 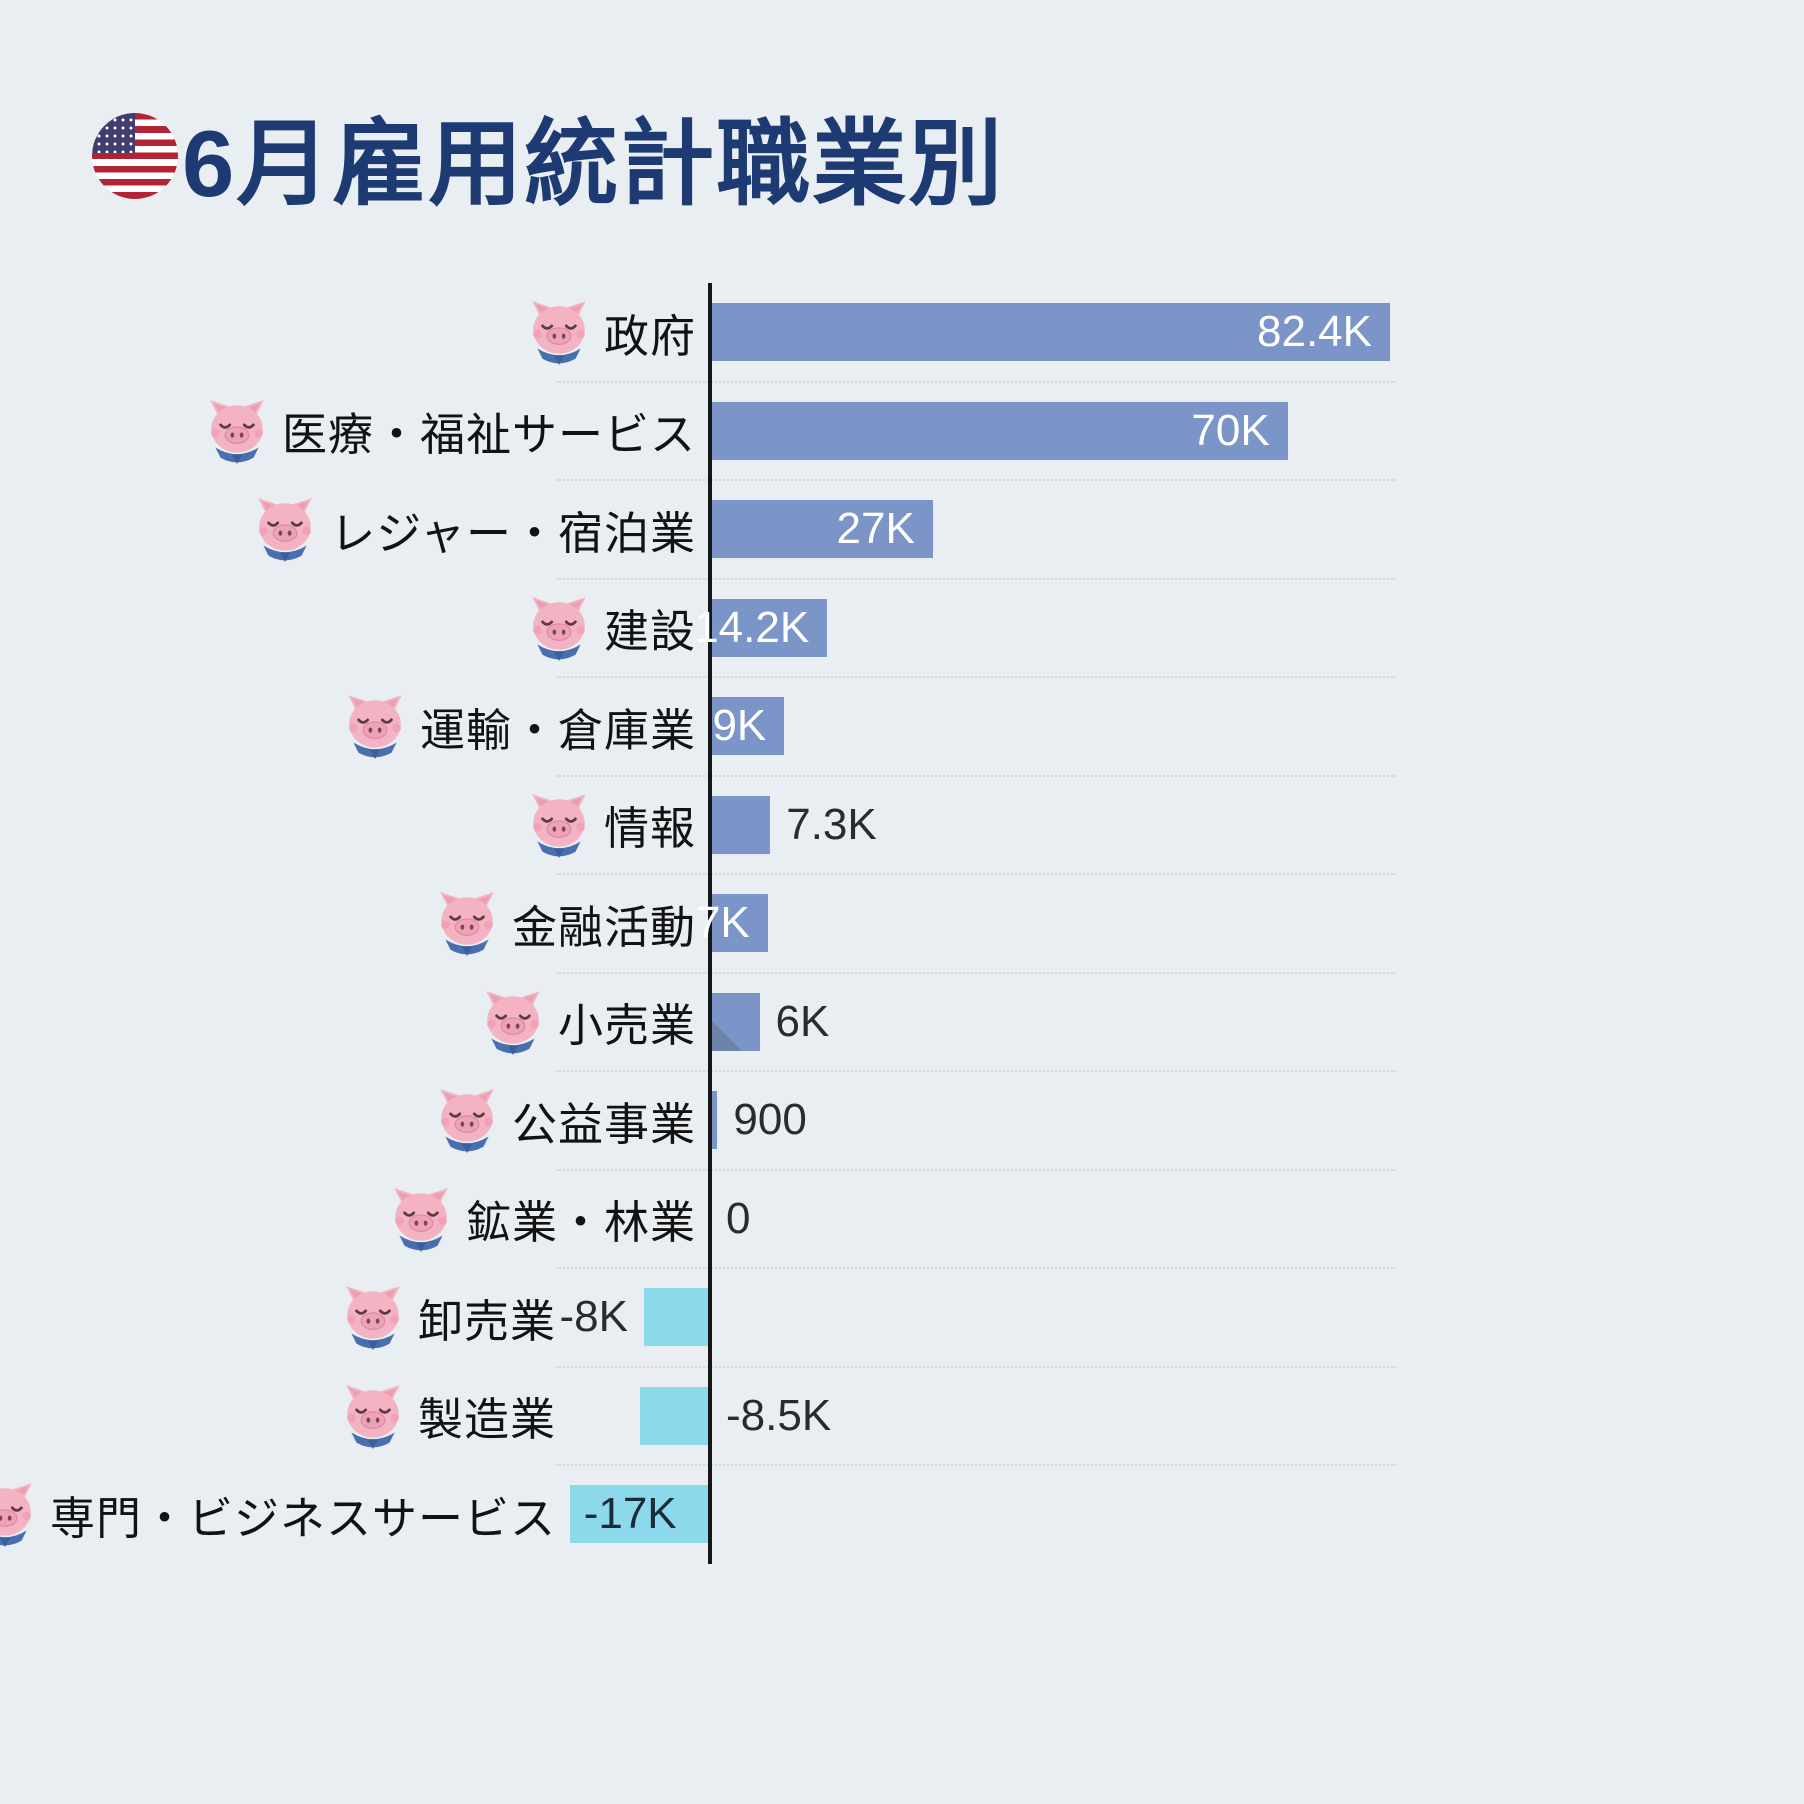 What do you see at coordinates (831, 824) in the screenshot?
I see `value-label: 7.3K` at bounding box center [831, 824].